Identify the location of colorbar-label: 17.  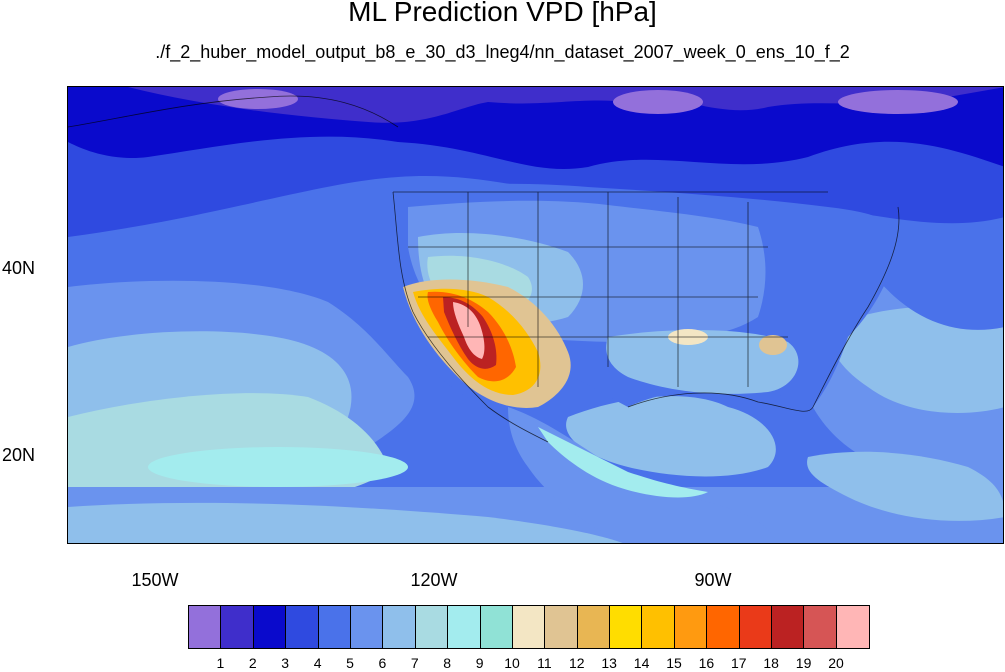
(739, 663).